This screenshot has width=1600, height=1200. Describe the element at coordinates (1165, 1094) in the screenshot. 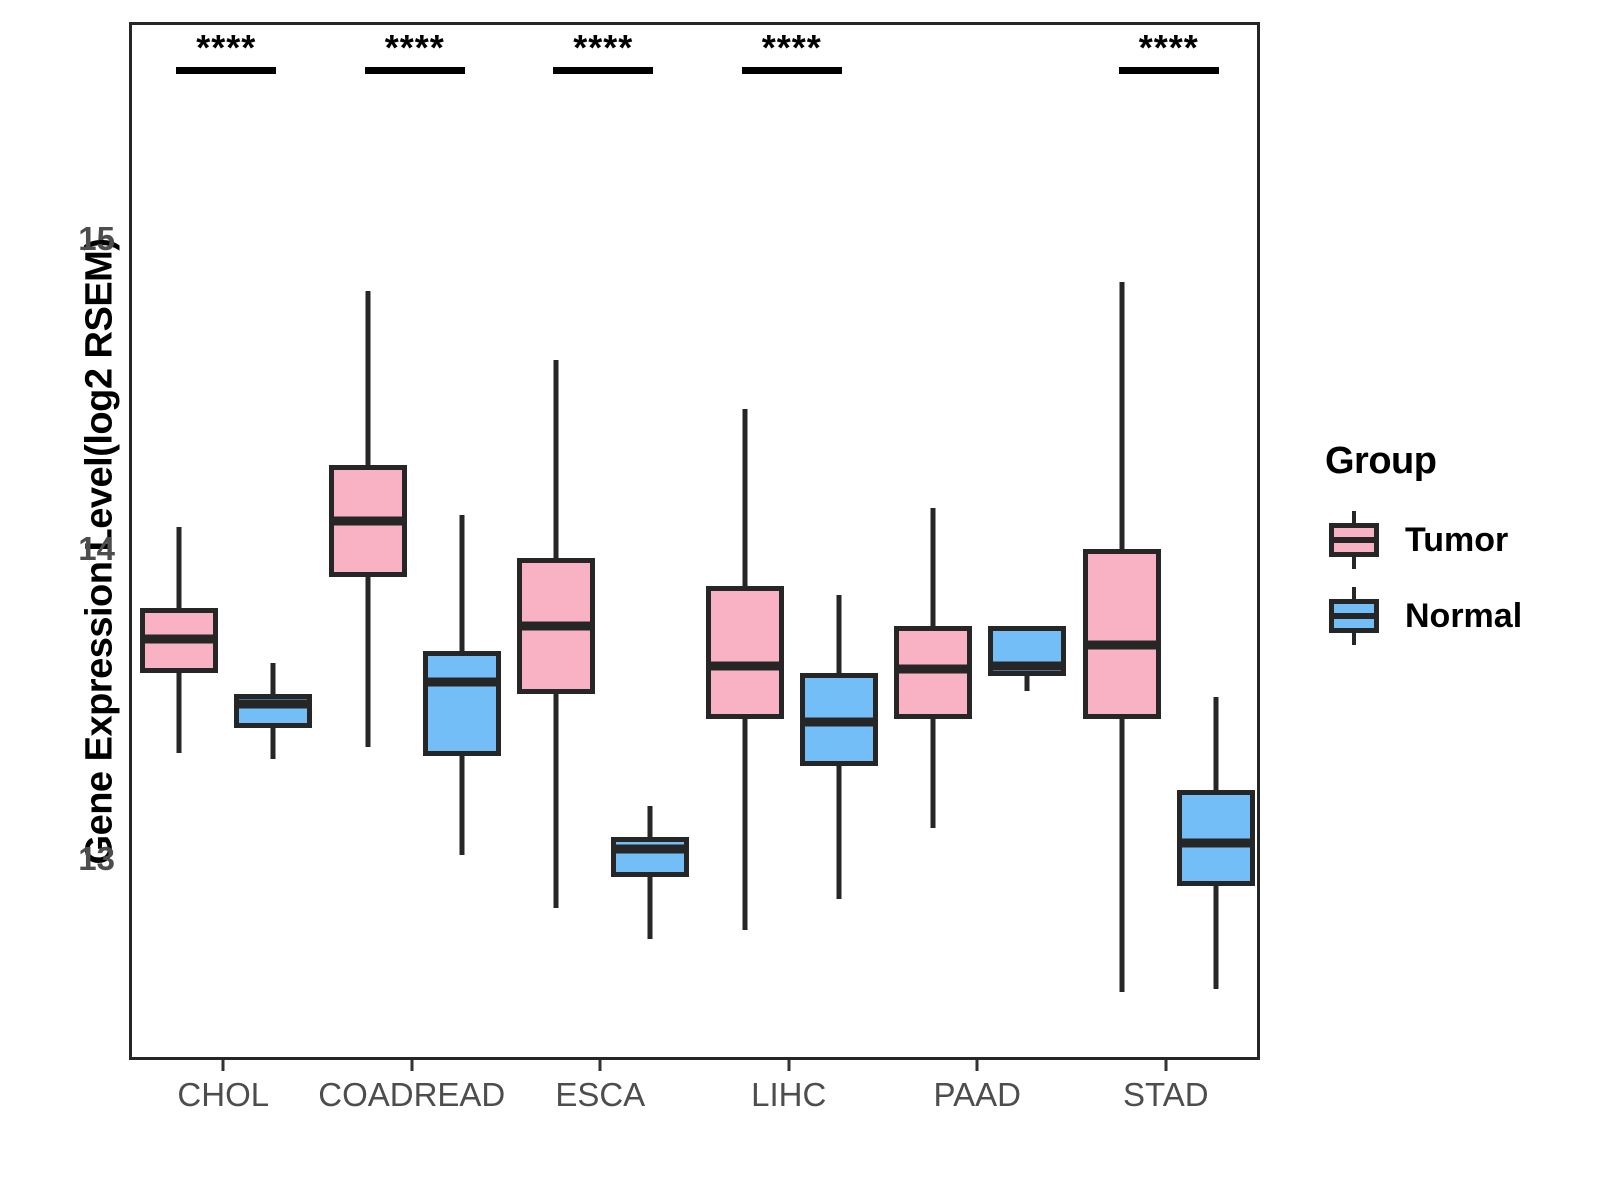

I see `x-tick-label-stad: STAD` at that location.